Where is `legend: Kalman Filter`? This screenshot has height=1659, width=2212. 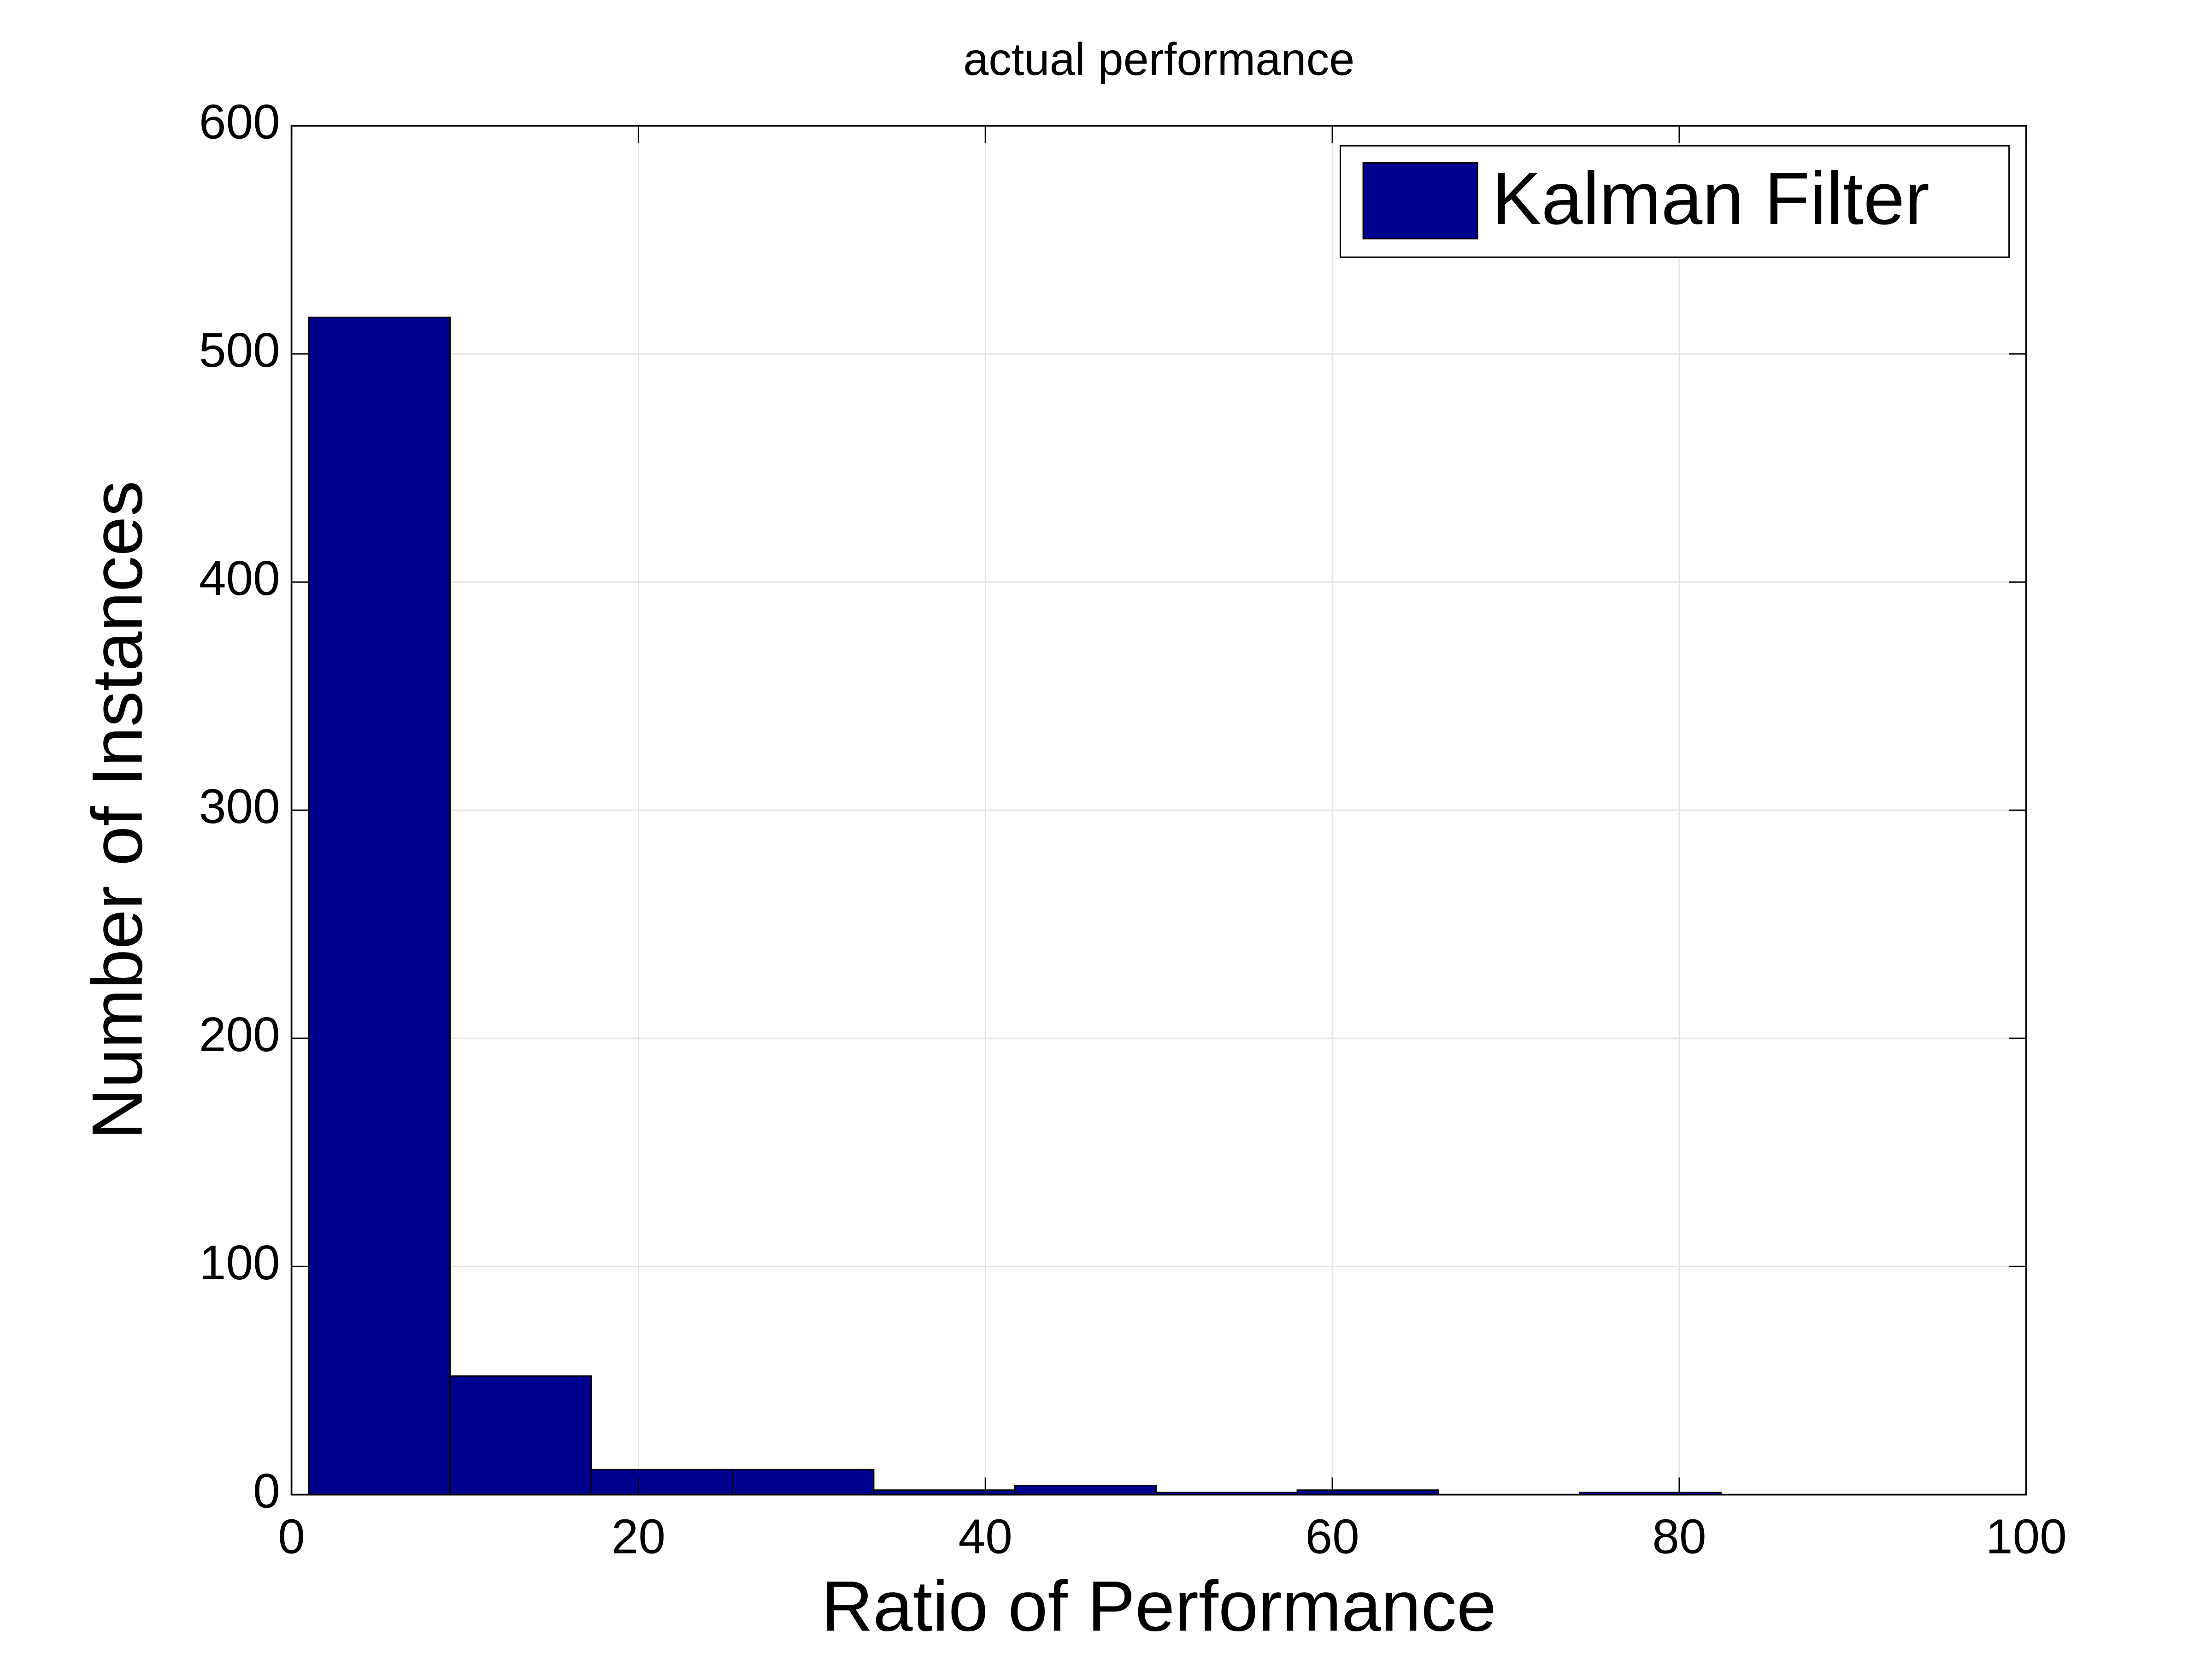
legend: Kalman Filter is located at coordinates (1674, 201).